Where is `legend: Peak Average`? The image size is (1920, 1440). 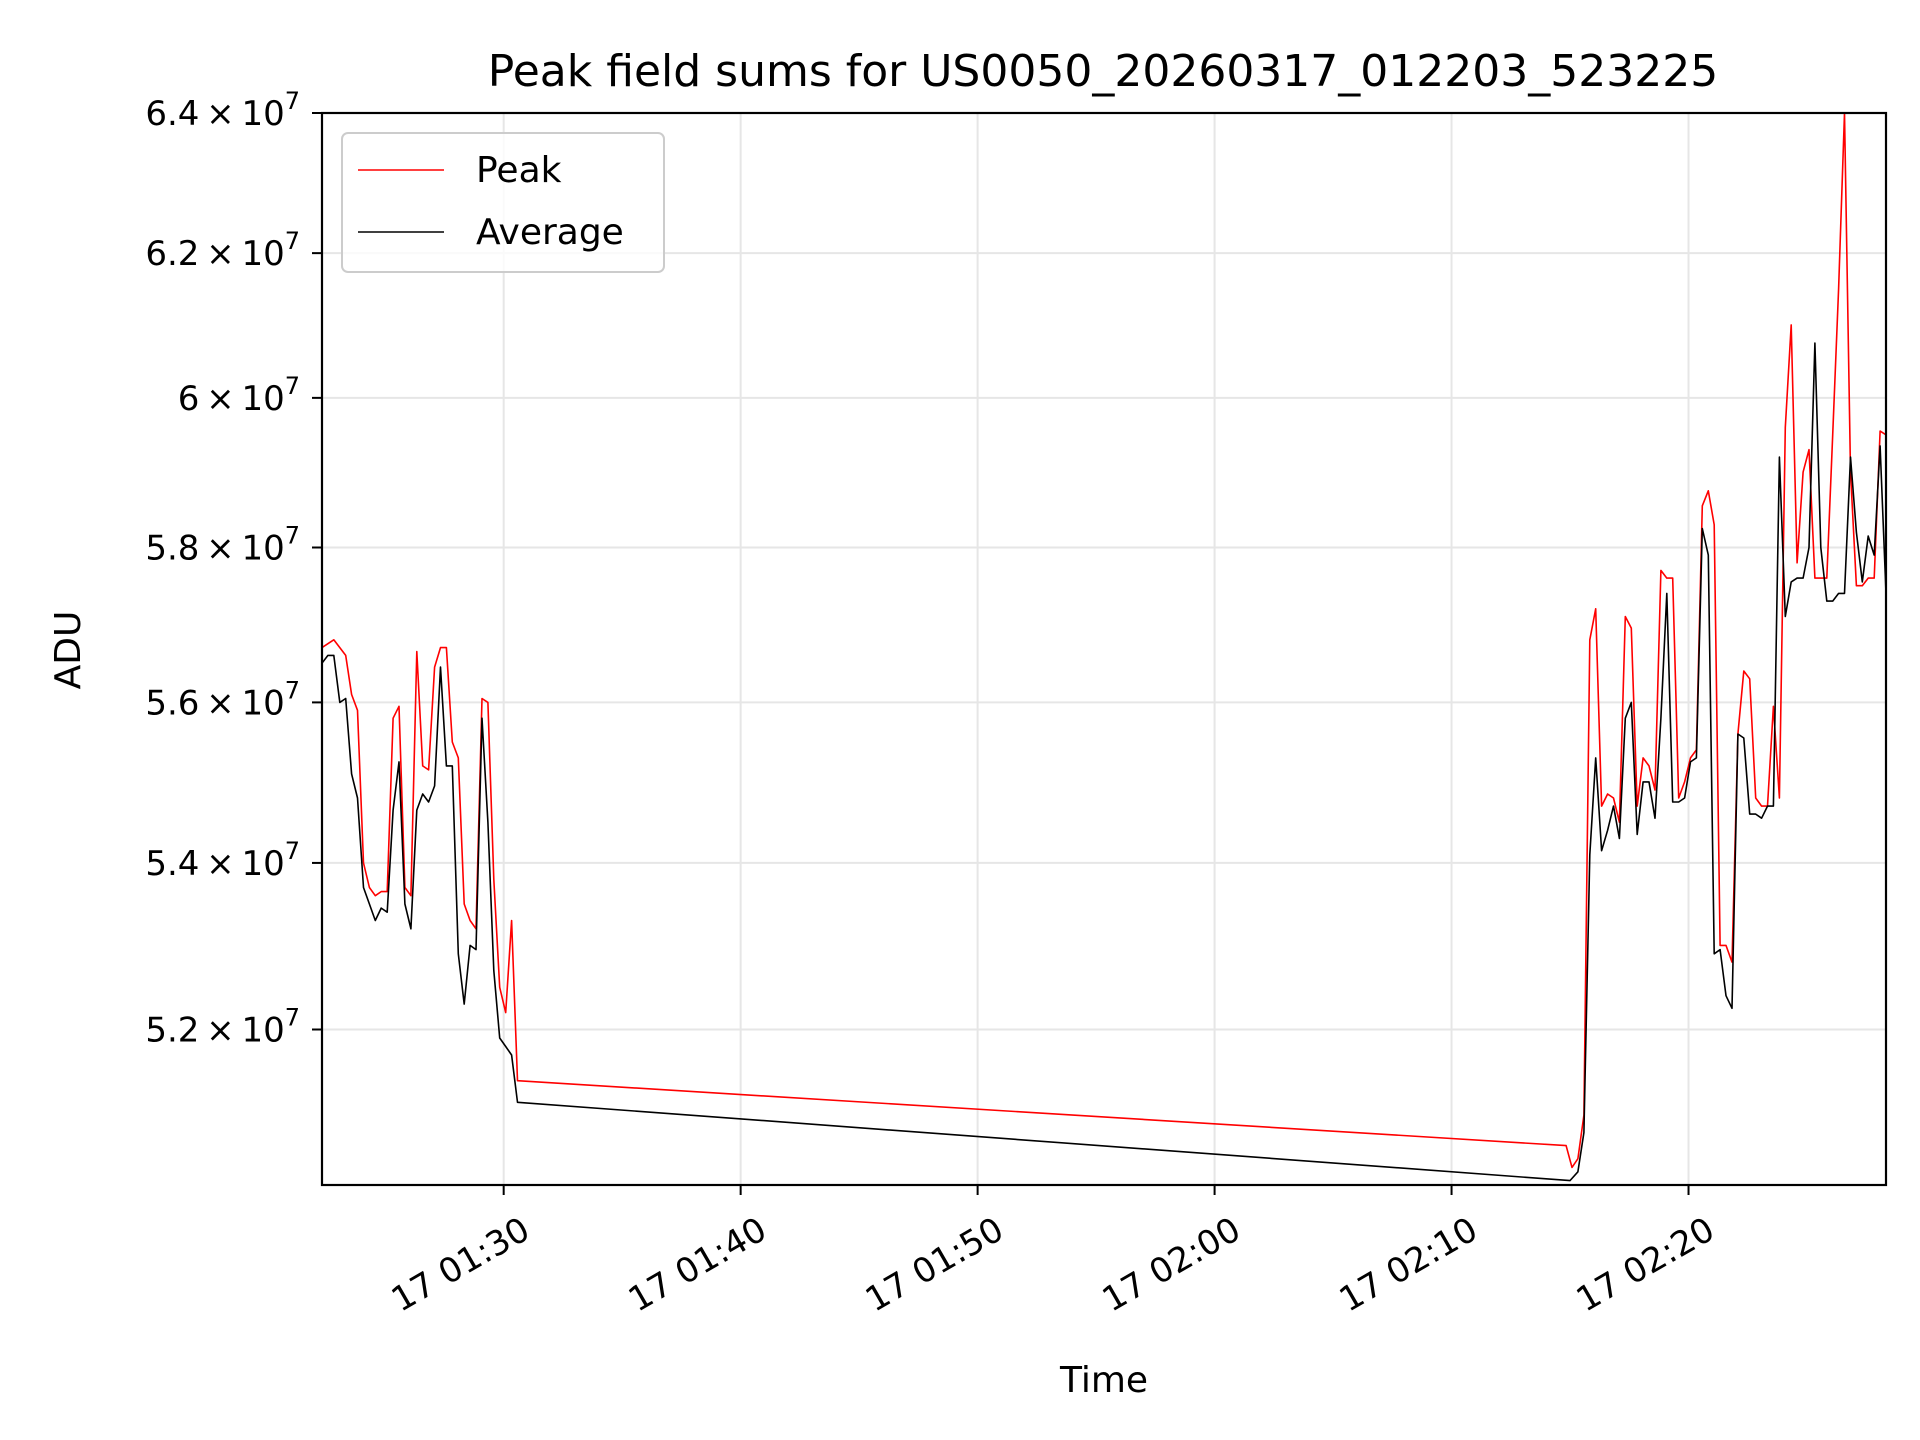
legend: Peak Average is located at coordinates (503, 202).